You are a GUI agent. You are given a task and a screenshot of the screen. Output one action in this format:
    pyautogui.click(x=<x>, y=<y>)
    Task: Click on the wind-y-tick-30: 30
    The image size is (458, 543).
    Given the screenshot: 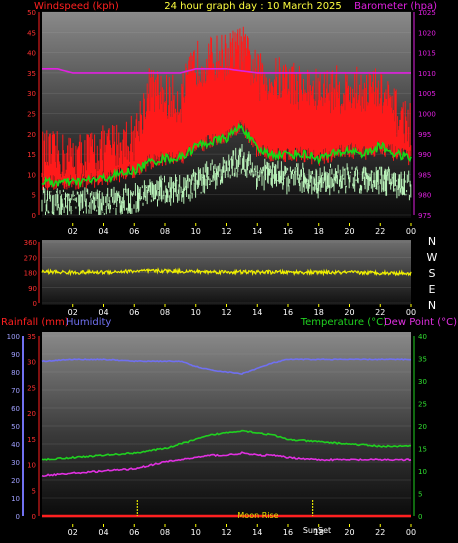 What is the action you would take?
    pyautogui.click(x=31, y=94)
    